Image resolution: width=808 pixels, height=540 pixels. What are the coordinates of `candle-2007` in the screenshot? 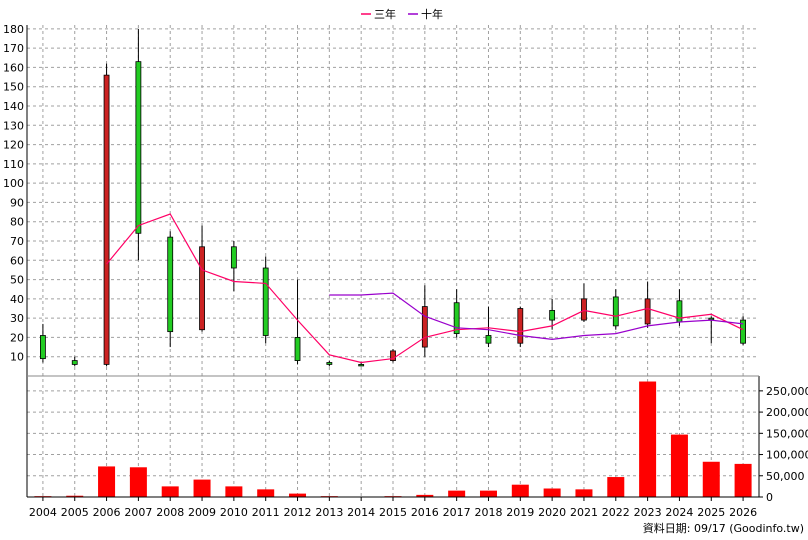 It's located at (138, 144).